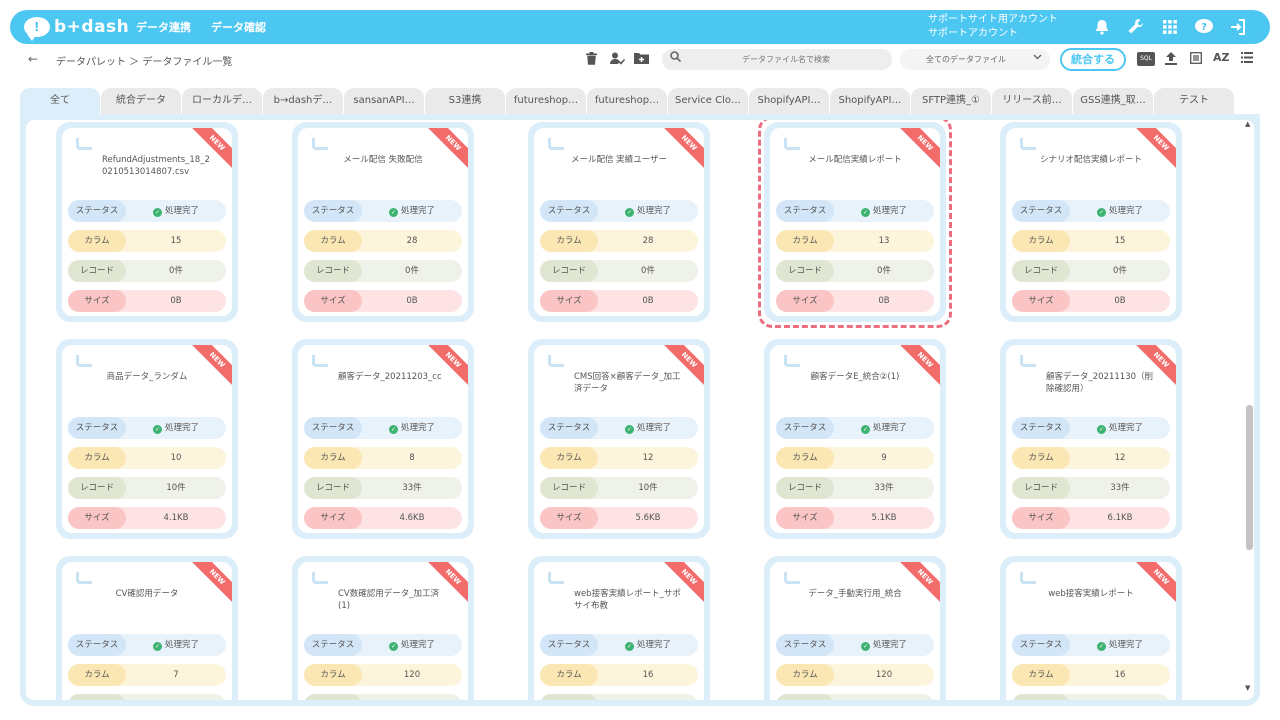 This screenshot has height=720, width=1280. Describe the element at coordinates (147, 377) in the screenshot. I see `file-title: 商品データ_ランダム` at that location.